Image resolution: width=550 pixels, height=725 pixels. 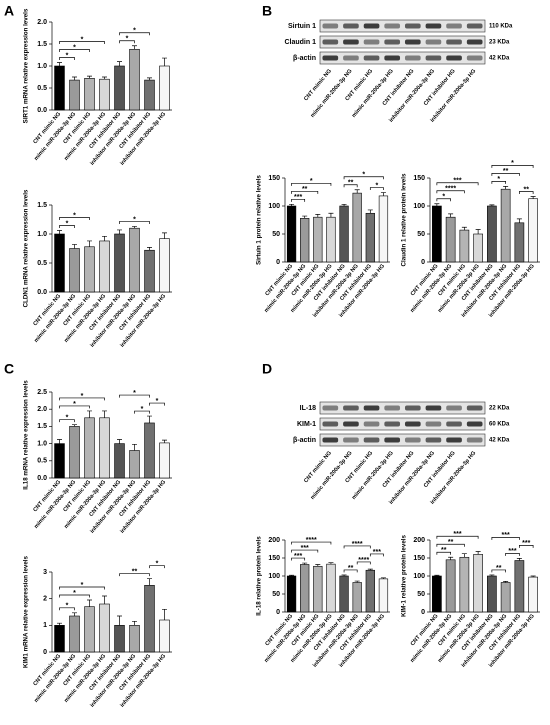 What do you see at coordinates (259, 576) in the screenshot?
I see `y-axis-label: IL-18 relative protein levels` at bounding box center [259, 576].